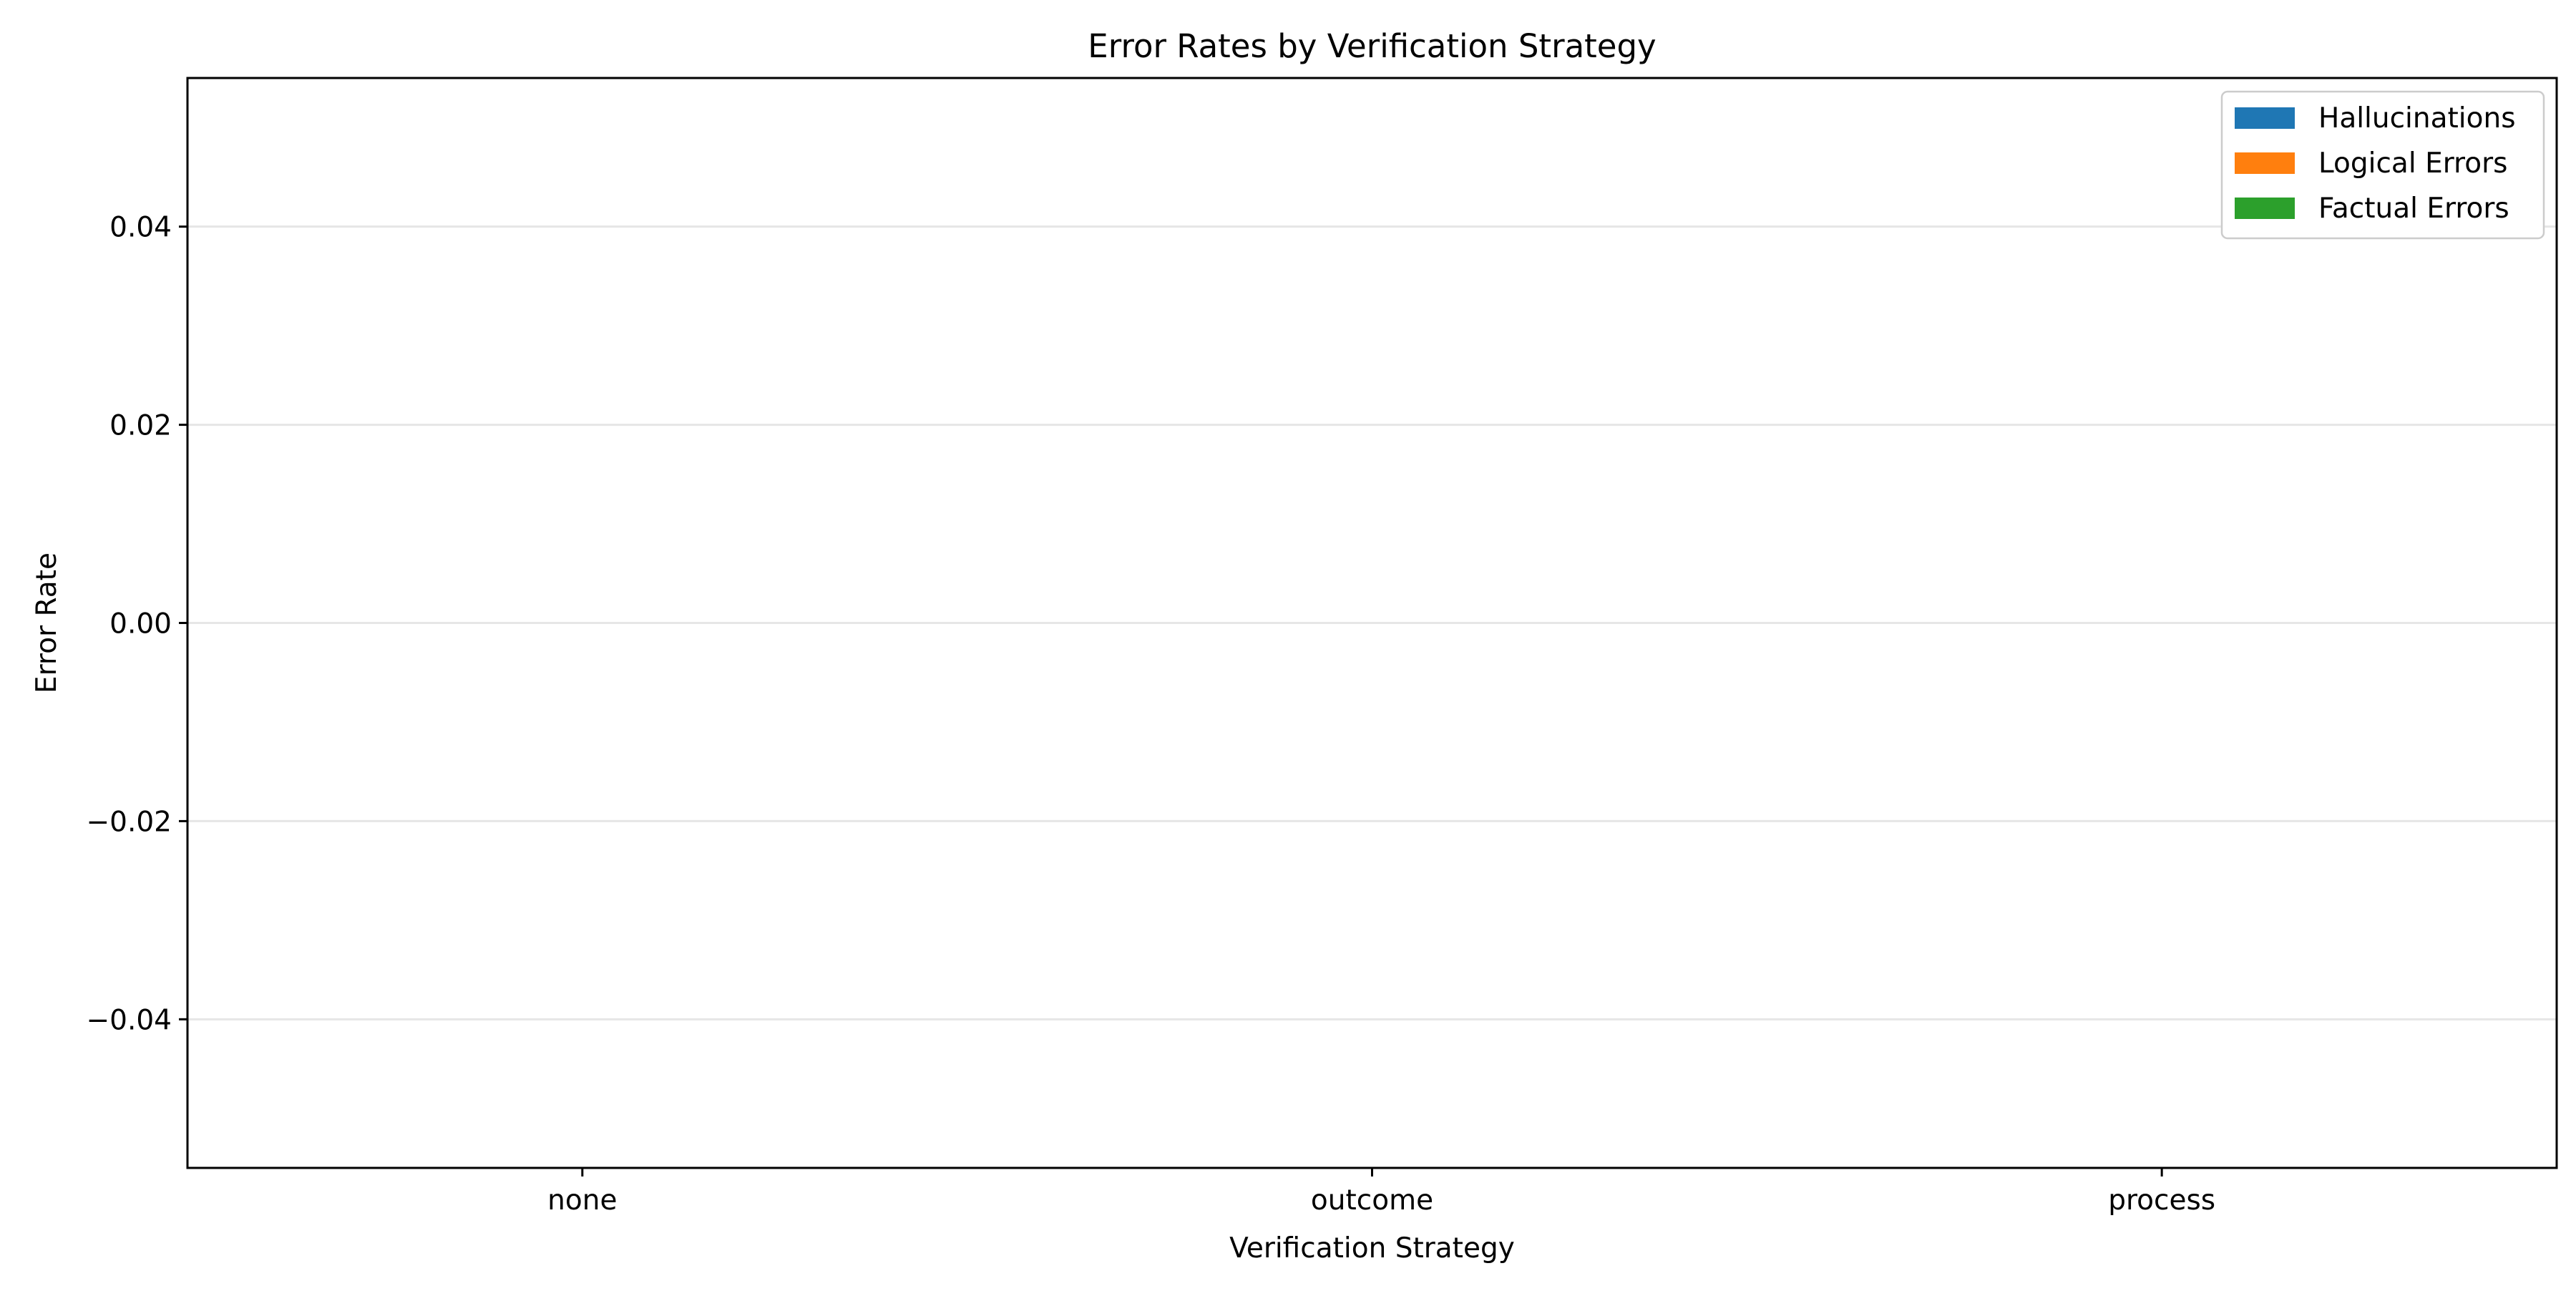 This screenshot has height=1291, width=2576. What do you see at coordinates (1372, 46) in the screenshot?
I see `chart-title: Error Rates by Verification Strategy` at bounding box center [1372, 46].